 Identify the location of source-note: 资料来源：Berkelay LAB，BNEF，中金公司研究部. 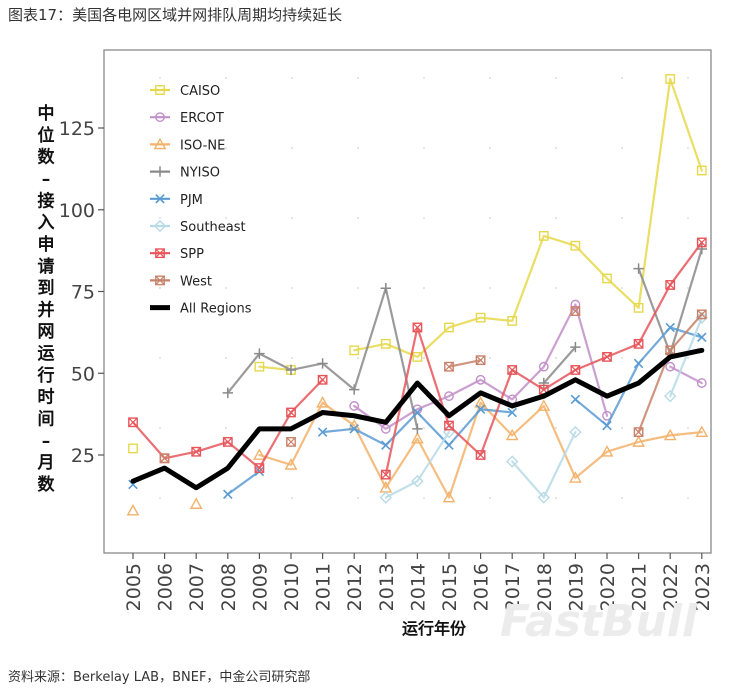
(159, 677).